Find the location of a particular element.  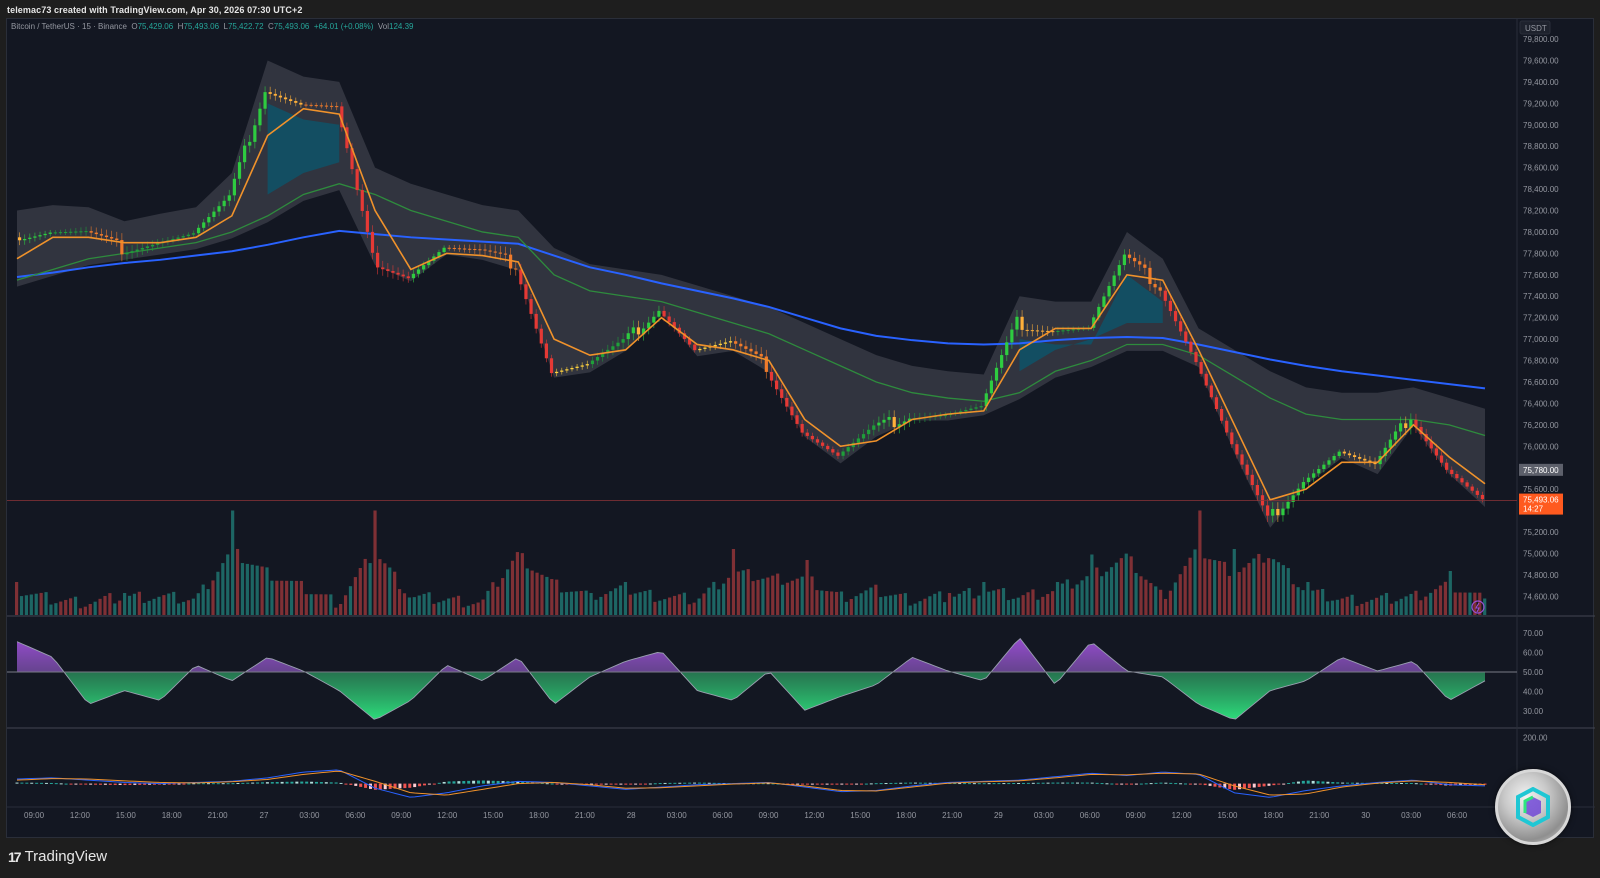

price-marker-gray-label: 75,780.00 is located at coordinates (1541, 470).